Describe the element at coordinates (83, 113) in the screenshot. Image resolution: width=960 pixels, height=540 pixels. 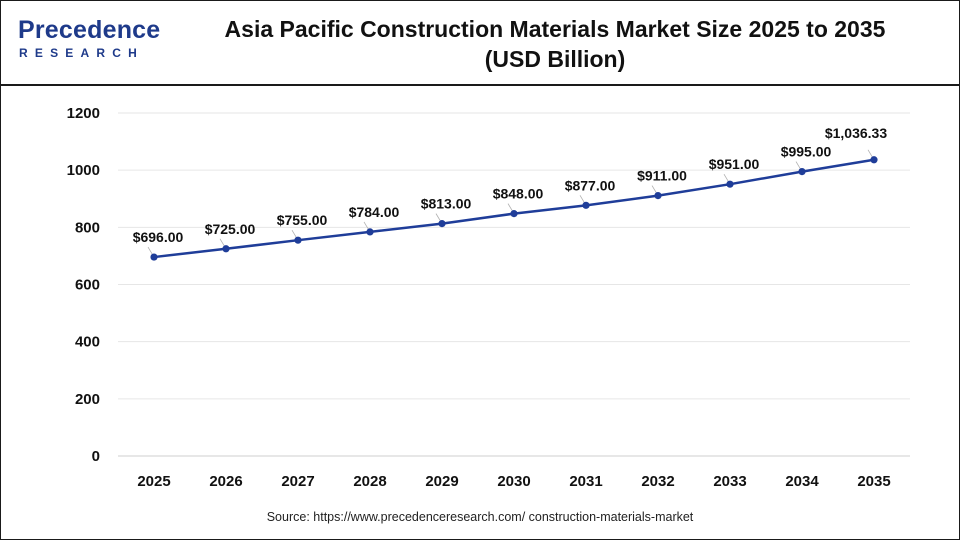
I see `y-tick-label: 1200` at that location.